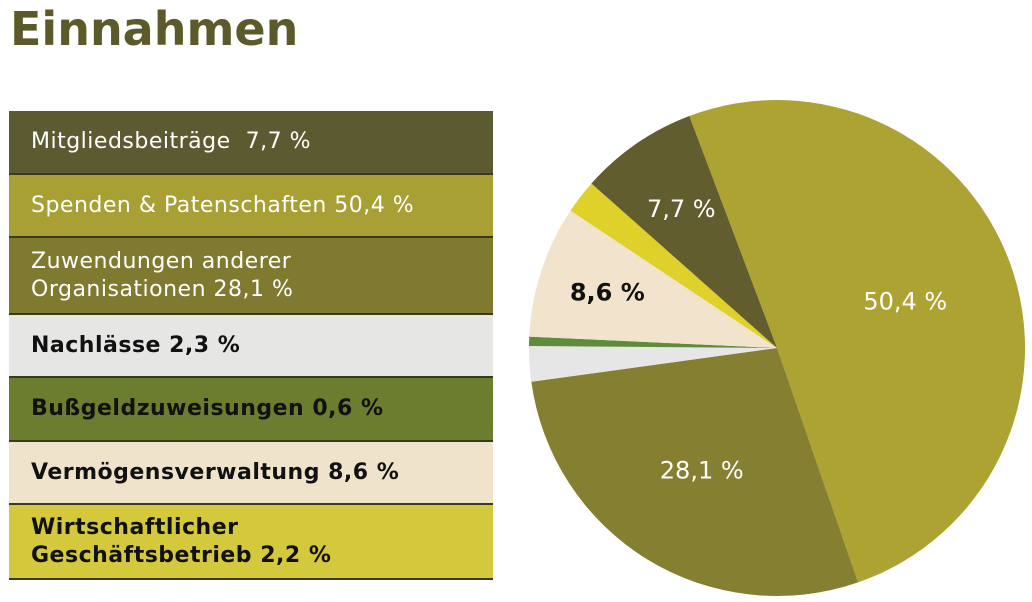 This screenshot has height=602, width=1032. Describe the element at coordinates (136, 345) in the screenshot. I see `legend-label: Nachlässe 2,3 %` at that location.